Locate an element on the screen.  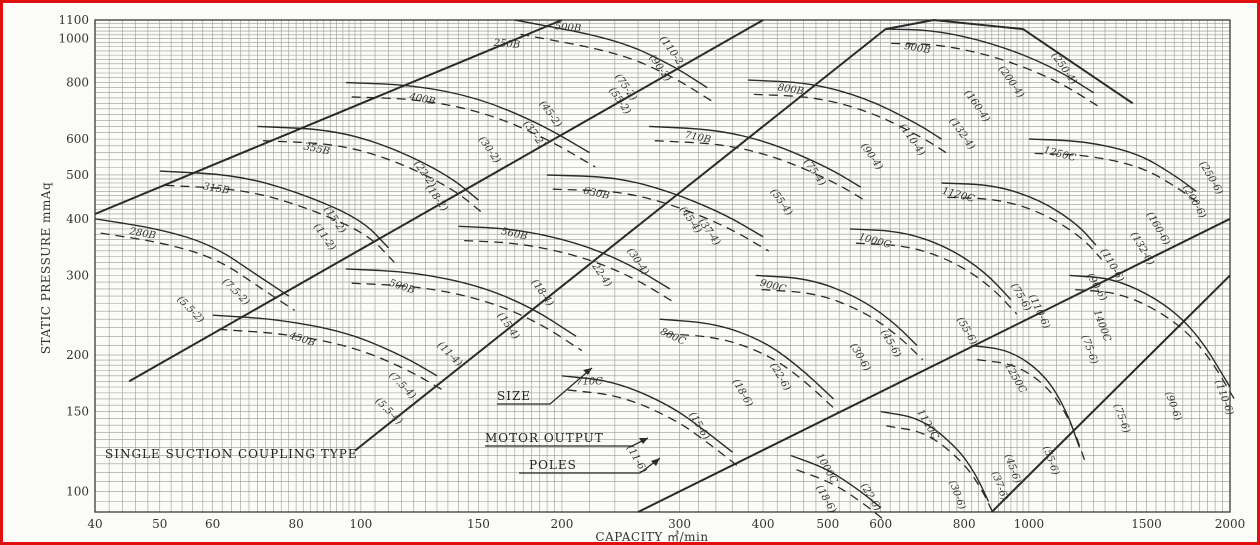
curve-label: (37-4) is located at coordinates (709, 232).